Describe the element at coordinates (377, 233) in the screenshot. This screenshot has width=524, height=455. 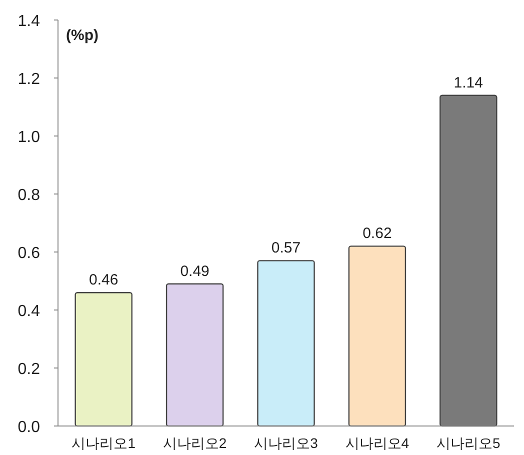
I see `data-label: 0.62` at that location.